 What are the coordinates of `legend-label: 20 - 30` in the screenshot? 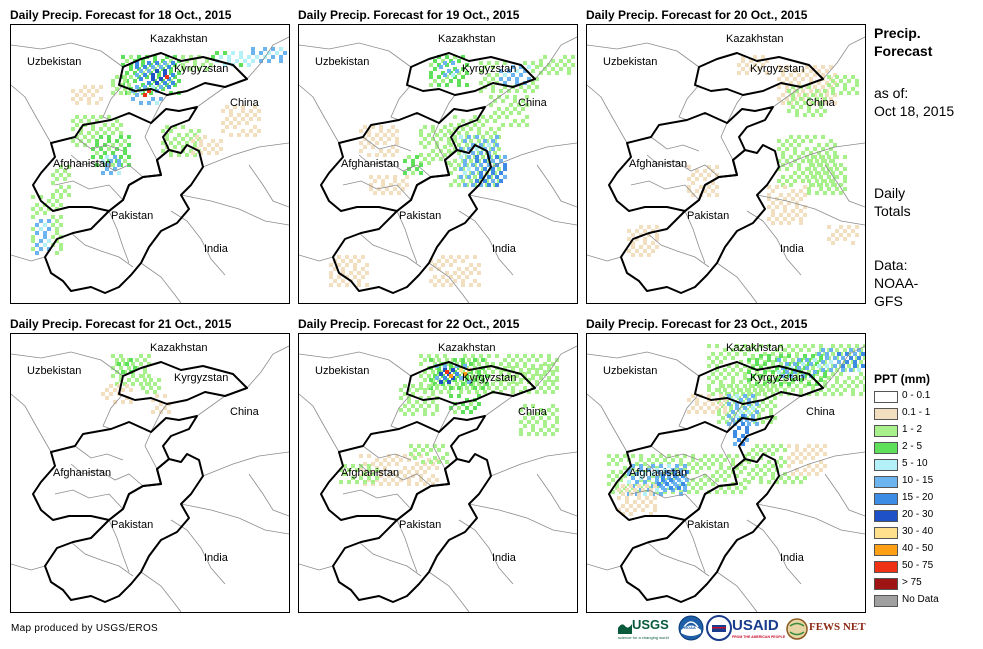 It's located at (918, 514).